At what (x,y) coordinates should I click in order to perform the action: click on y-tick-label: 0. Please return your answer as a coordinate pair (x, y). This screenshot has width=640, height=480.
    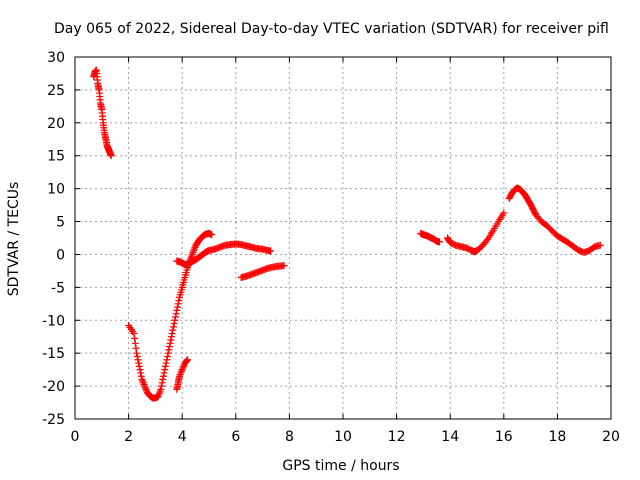
    Looking at the image, I should click on (60, 255).